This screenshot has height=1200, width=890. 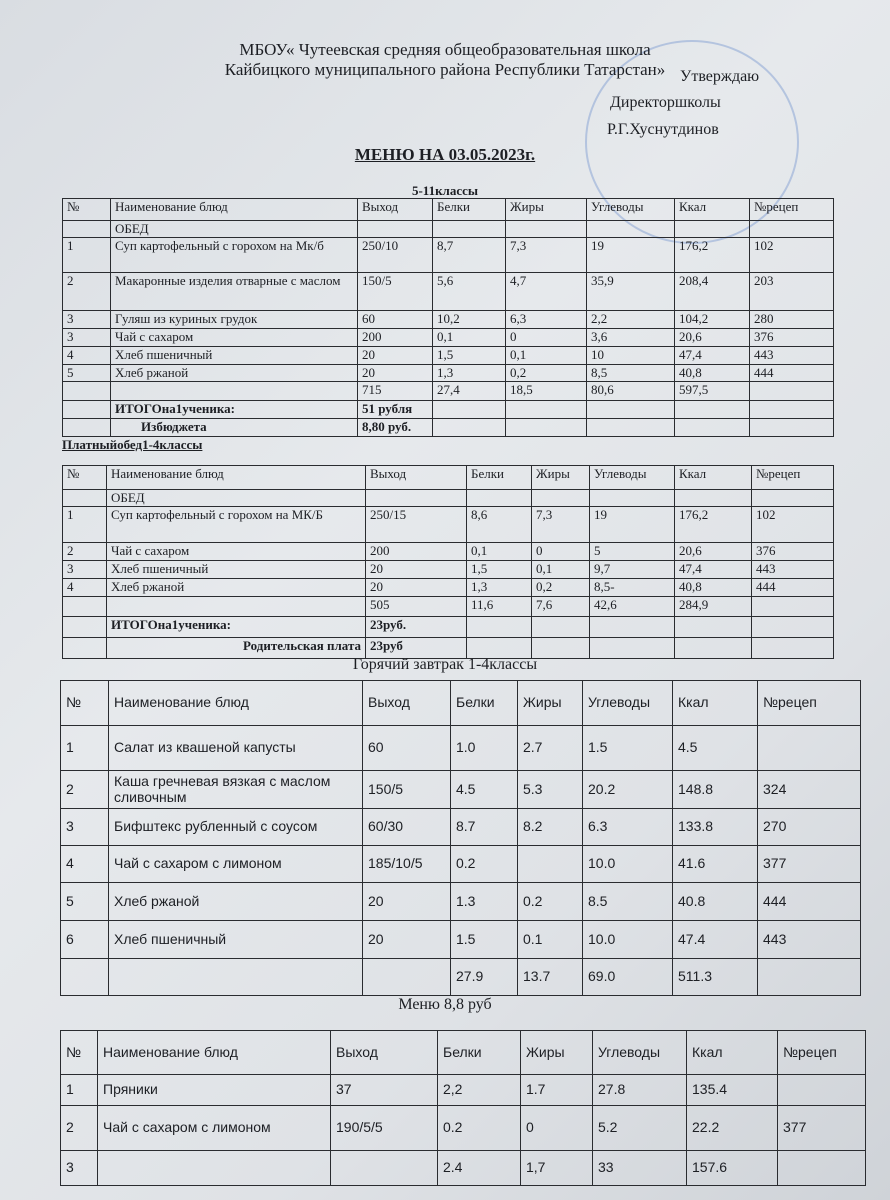 I want to click on cell-recipe: 444, so click(x=809, y=901).